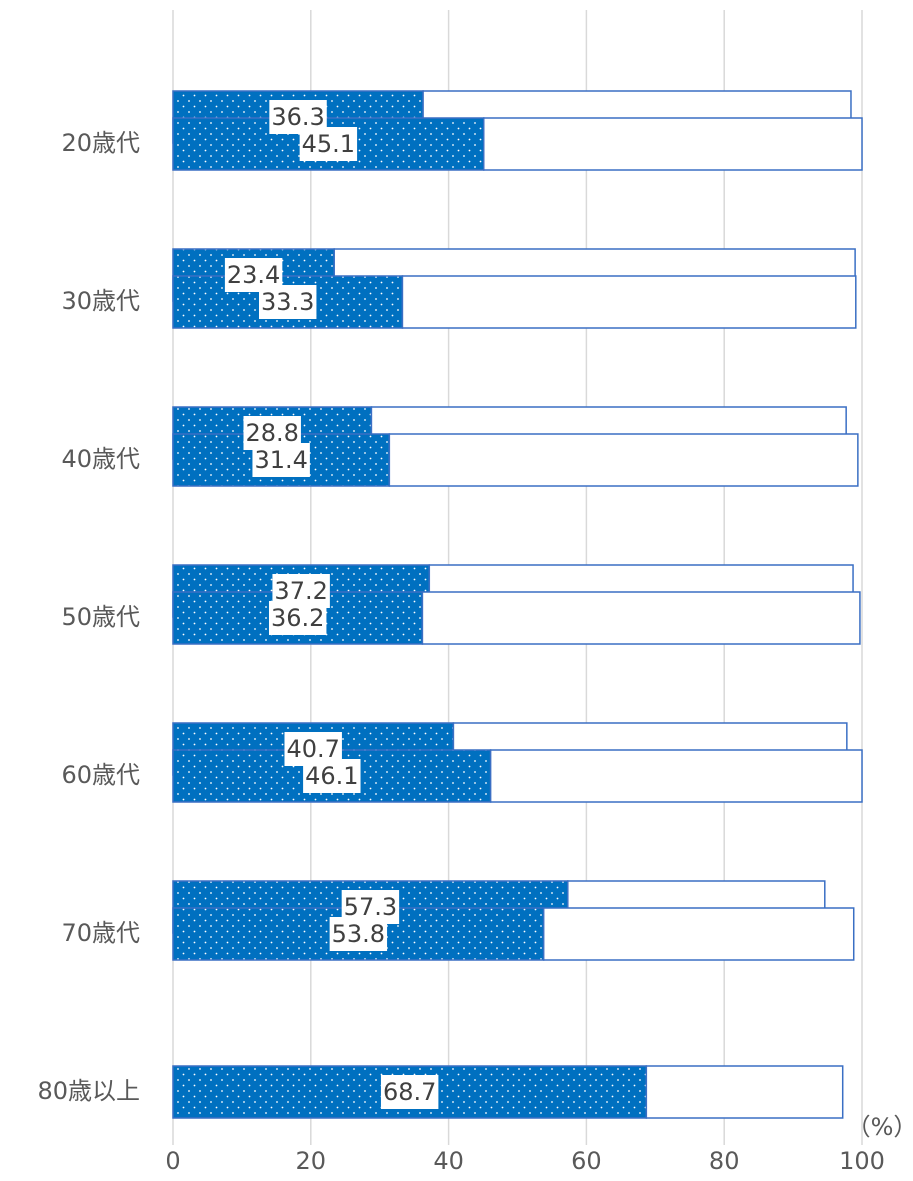  I want to click on data-label-group: 46.1, so click(332, 776).